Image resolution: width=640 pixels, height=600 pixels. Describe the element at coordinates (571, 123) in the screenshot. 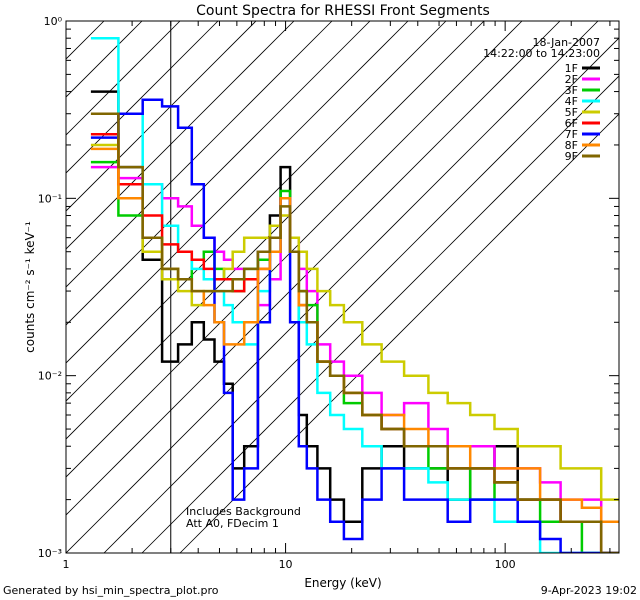

I see `legend-label-6F: 6F` at that location.